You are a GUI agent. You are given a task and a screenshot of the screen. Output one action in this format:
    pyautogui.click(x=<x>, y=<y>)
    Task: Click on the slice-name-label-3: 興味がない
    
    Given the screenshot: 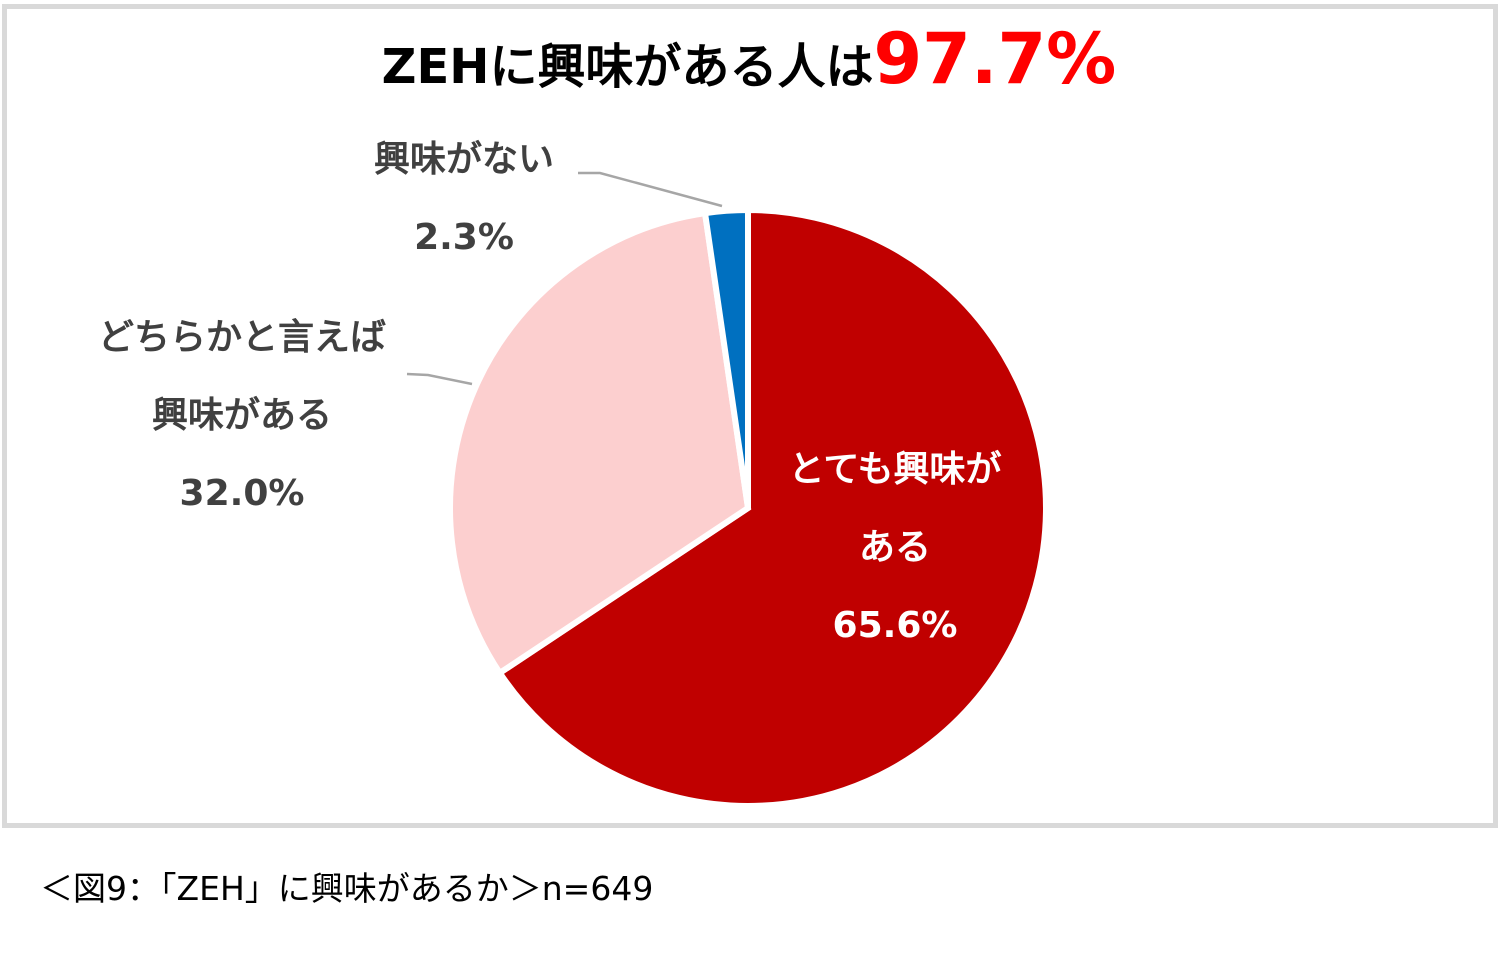 What is the action you would take?
    pyautogui.click(x=464, y=159)
    